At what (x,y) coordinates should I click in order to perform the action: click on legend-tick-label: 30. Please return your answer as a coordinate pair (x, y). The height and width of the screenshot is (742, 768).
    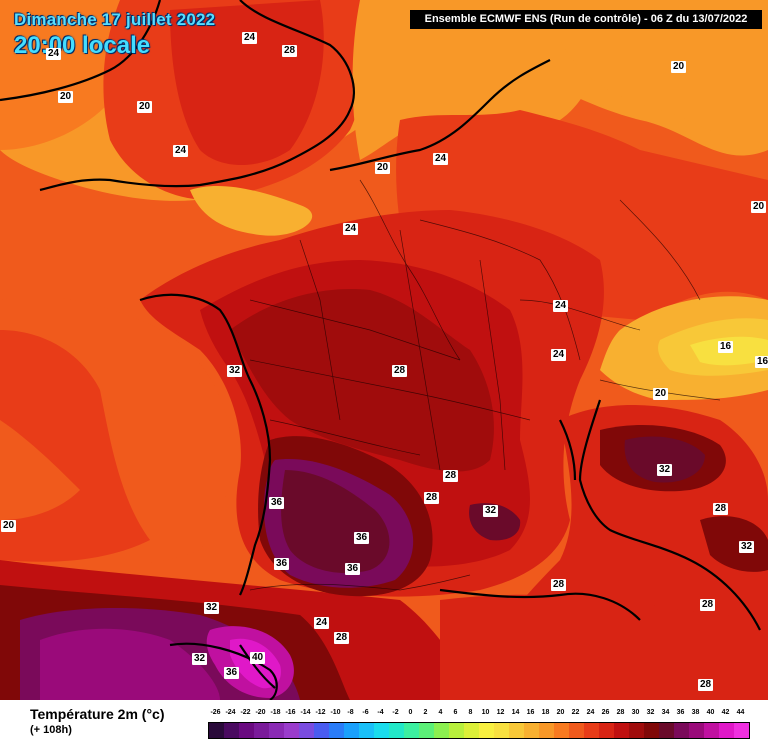
    Looking at the image, I should click on (635, 712).